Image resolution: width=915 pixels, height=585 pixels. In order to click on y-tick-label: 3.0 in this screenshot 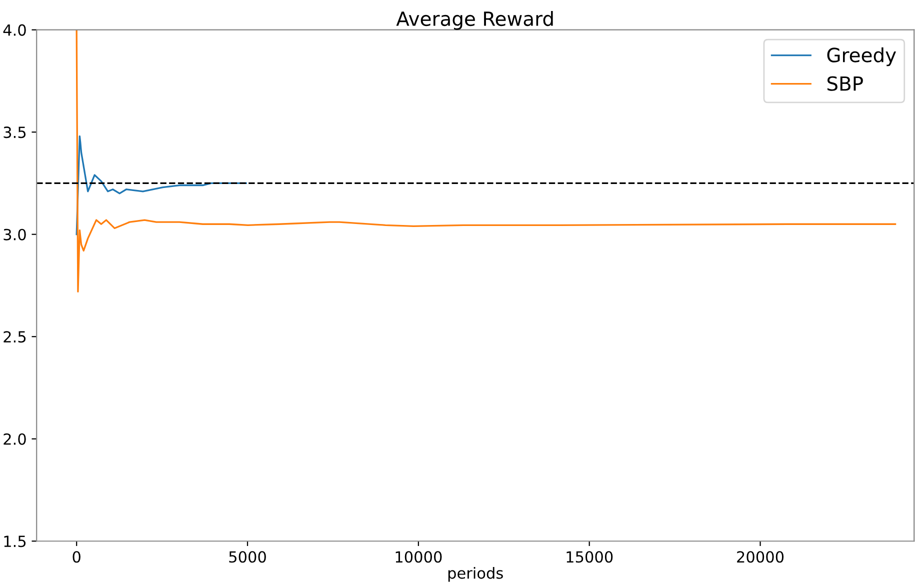, I will do `click(15, 234)`.